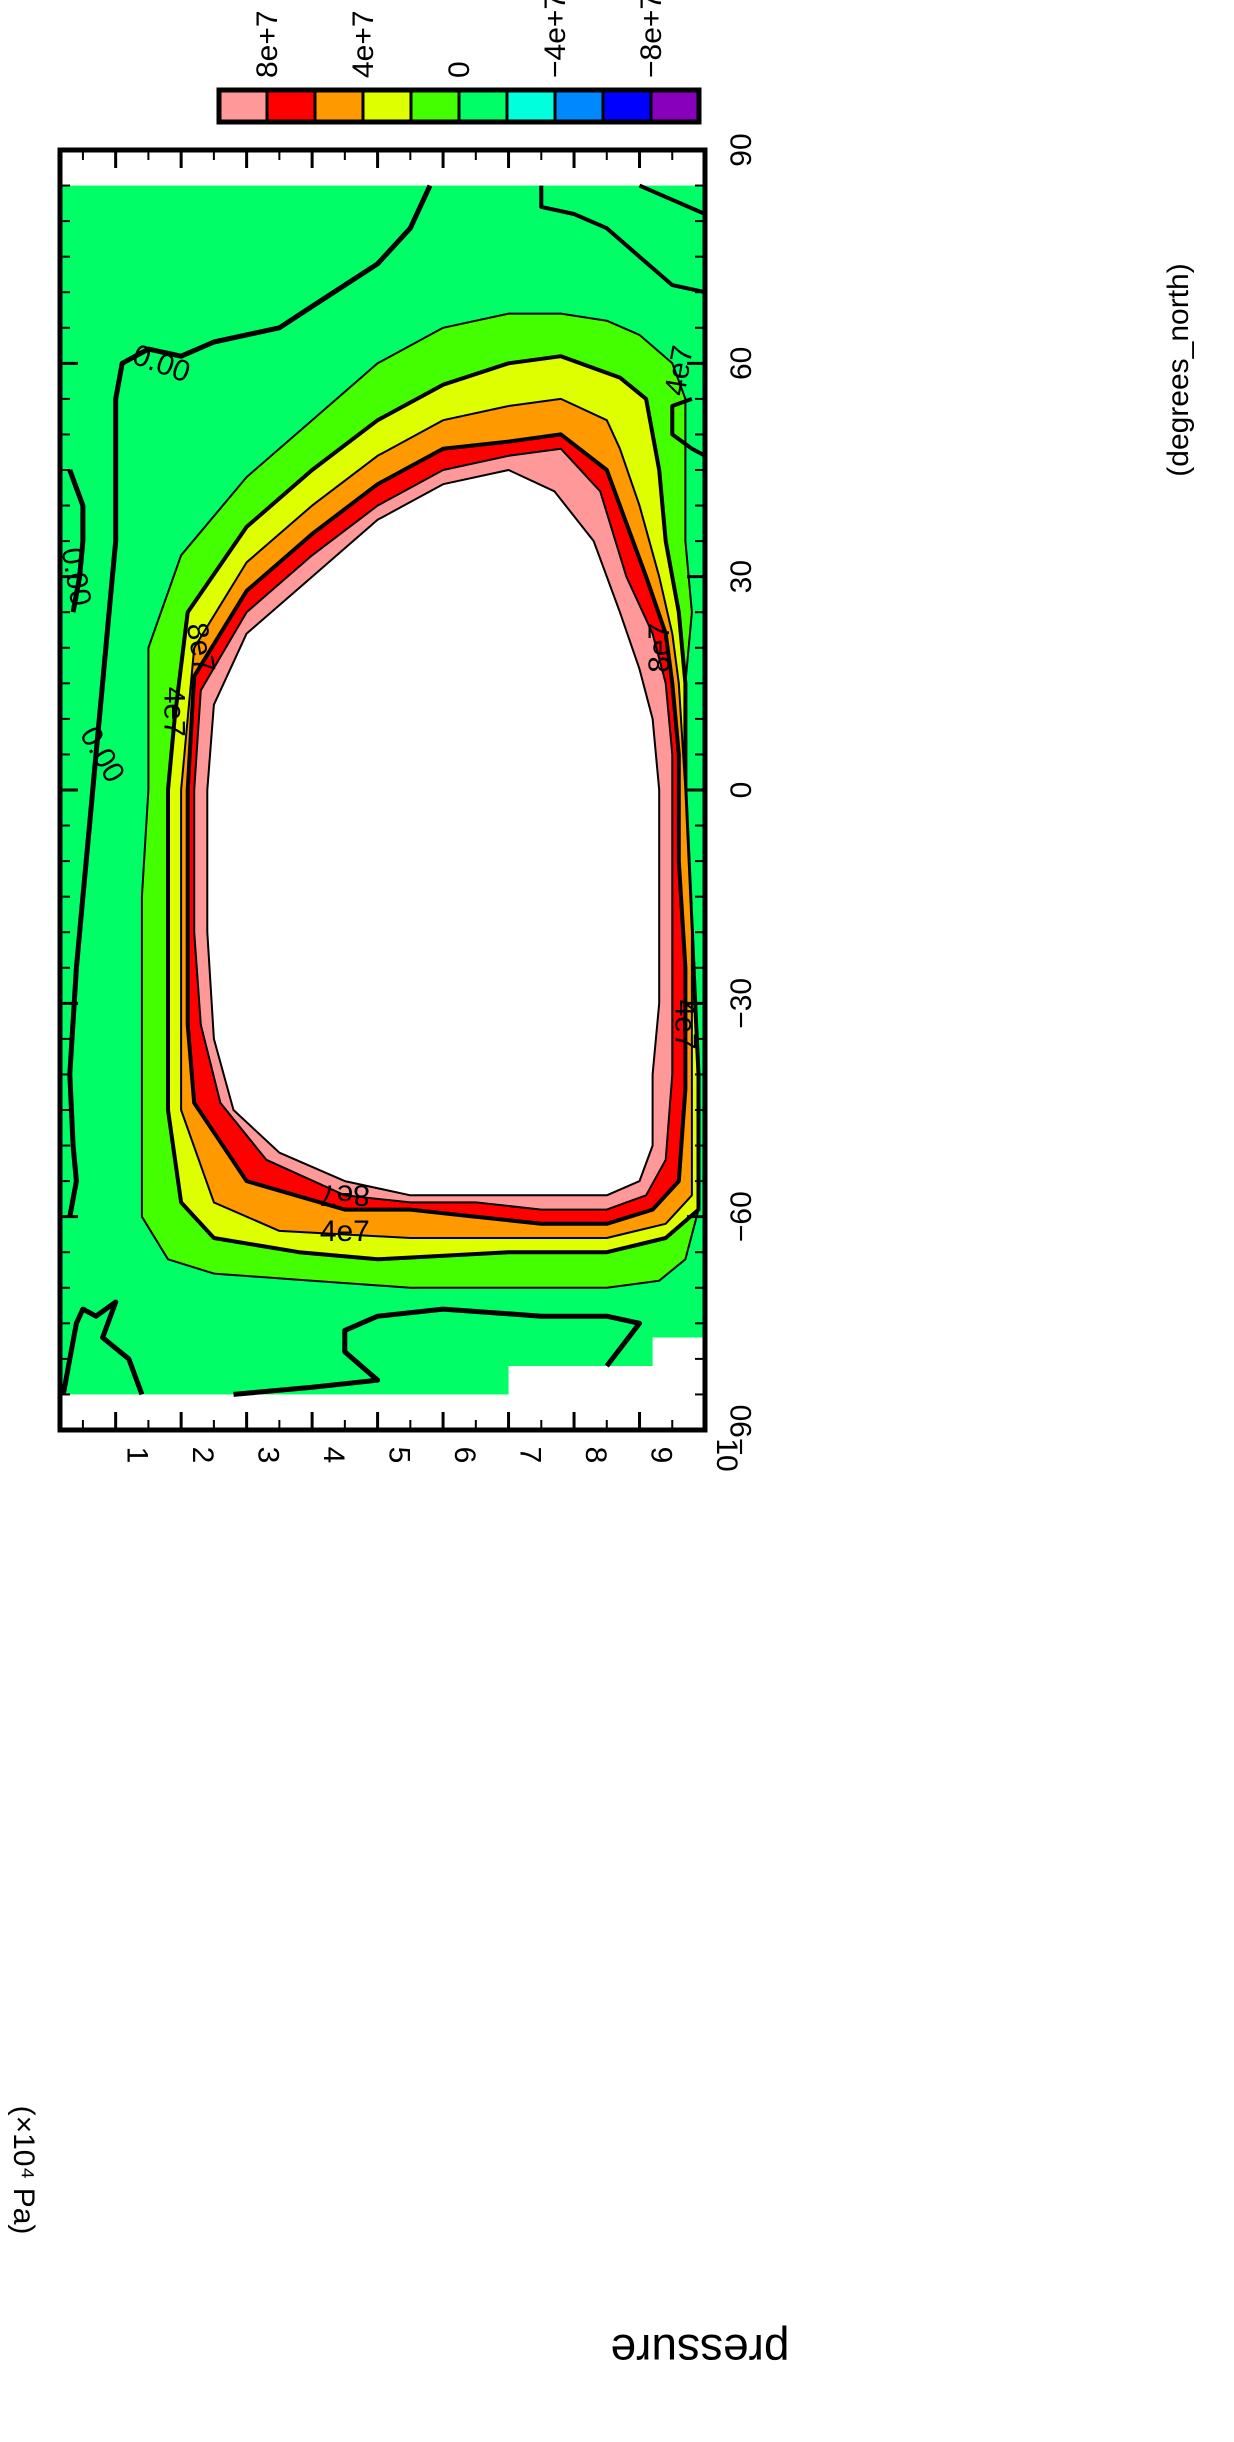 The image size is (1234, 2442). I want to click on colorbar-frame, so click(459, 106).